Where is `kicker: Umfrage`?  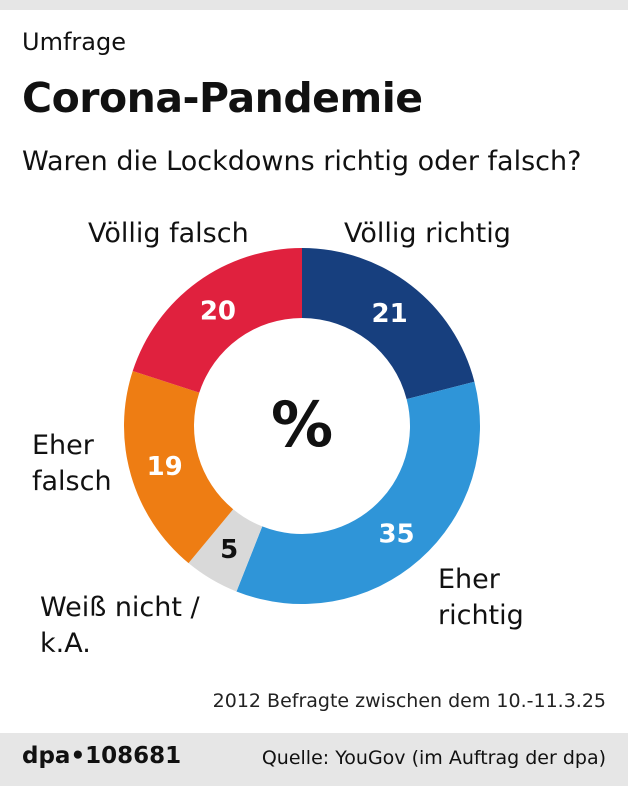 kicker: Umfrage is located at coordinates (74, 42).